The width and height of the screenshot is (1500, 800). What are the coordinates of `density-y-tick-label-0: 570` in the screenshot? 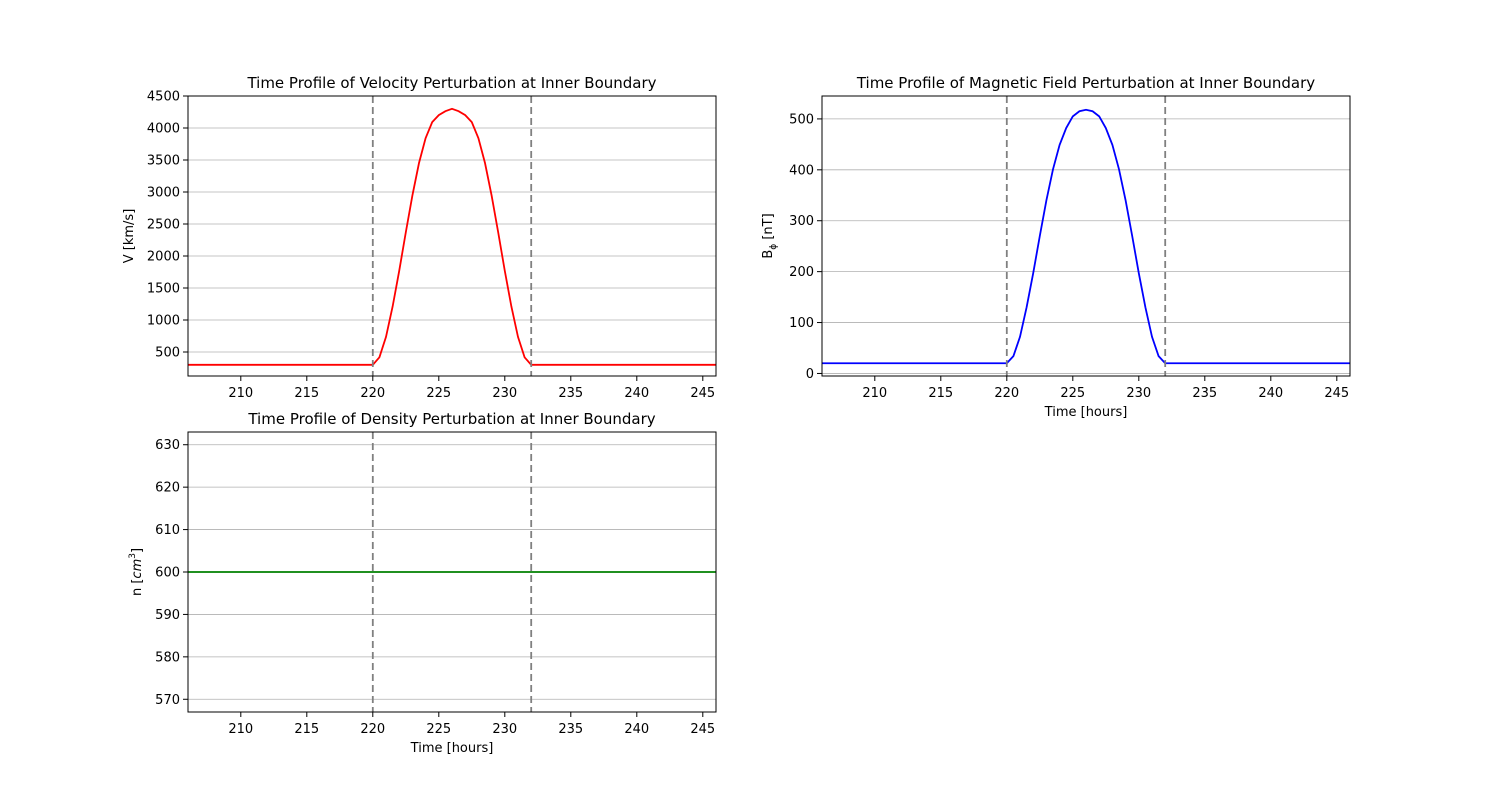 It's located at (167, 700).